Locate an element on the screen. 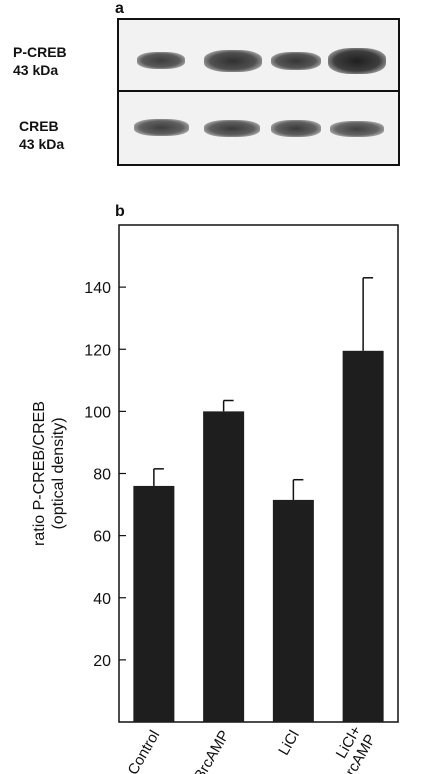 The width and height of the screenshot is (422, 774). x-category-label-line: LiCl is located at coordinates (289, 743).